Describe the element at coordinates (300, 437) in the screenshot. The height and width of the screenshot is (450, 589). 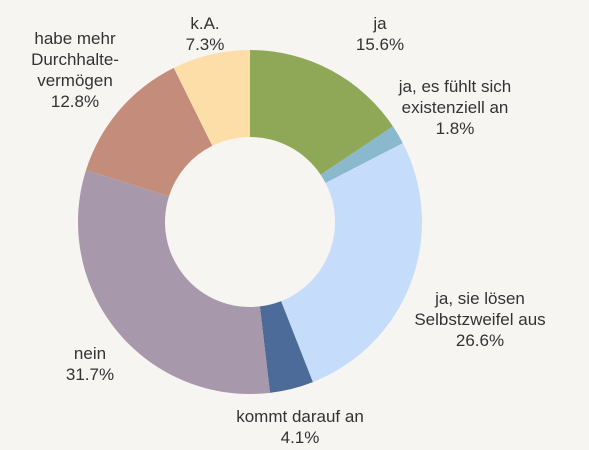
I see `value-label: 4.1%` at that location.